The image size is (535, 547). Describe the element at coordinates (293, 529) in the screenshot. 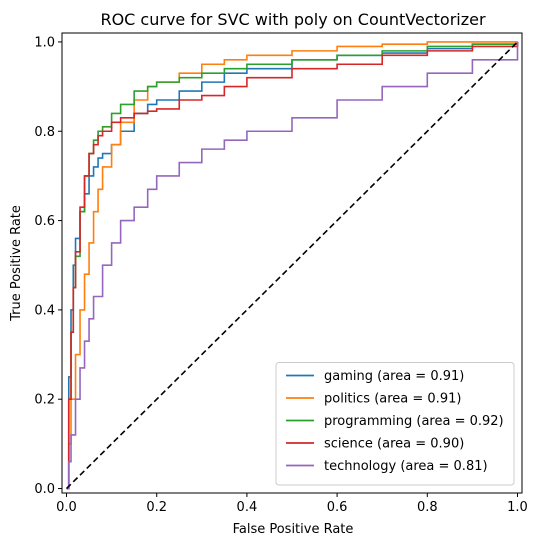

I see `x-axis-label: False Positive Rate` at that location.